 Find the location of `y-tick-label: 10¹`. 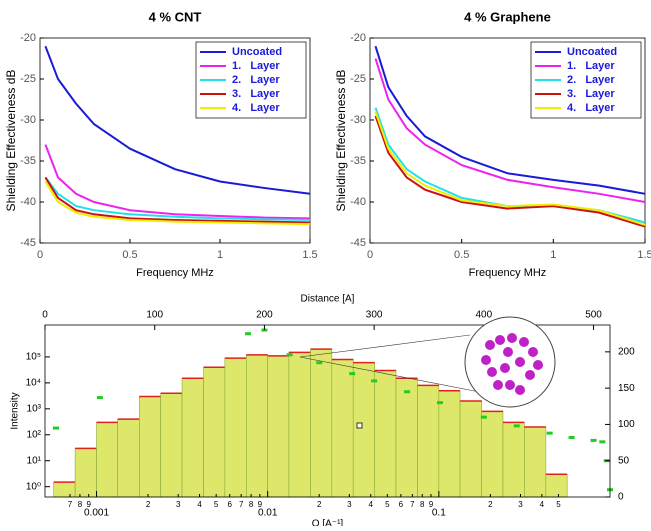

y-tick-label: 10¹ is located at coordinates (34, 460).